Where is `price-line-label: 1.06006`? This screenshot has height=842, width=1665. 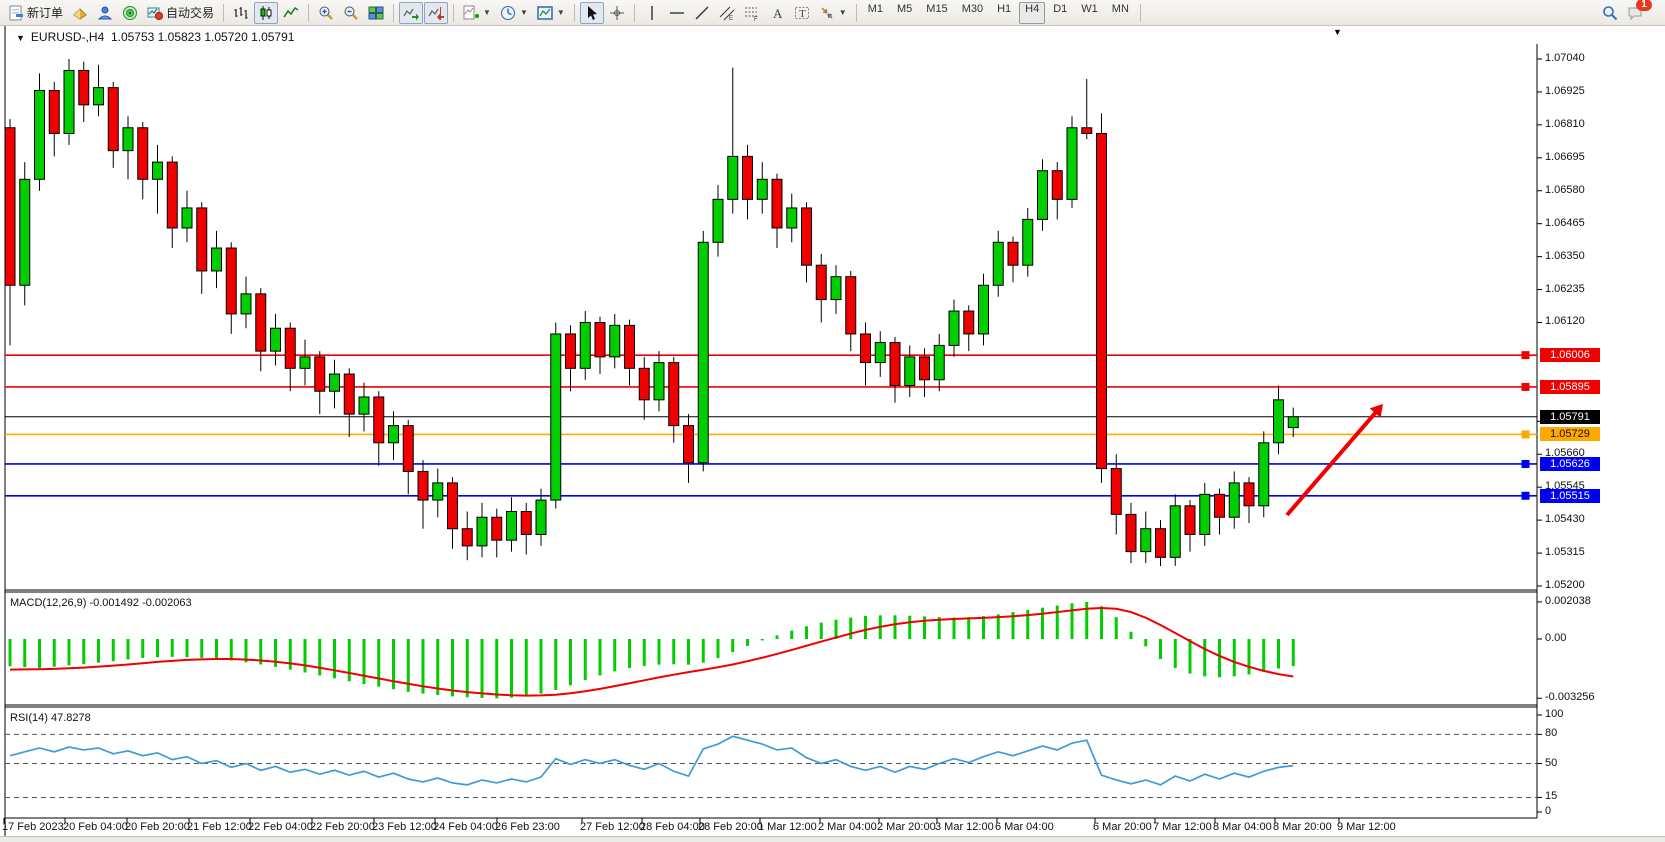 price-line-label: 1.06006 is located at coordinates (1570, 355).